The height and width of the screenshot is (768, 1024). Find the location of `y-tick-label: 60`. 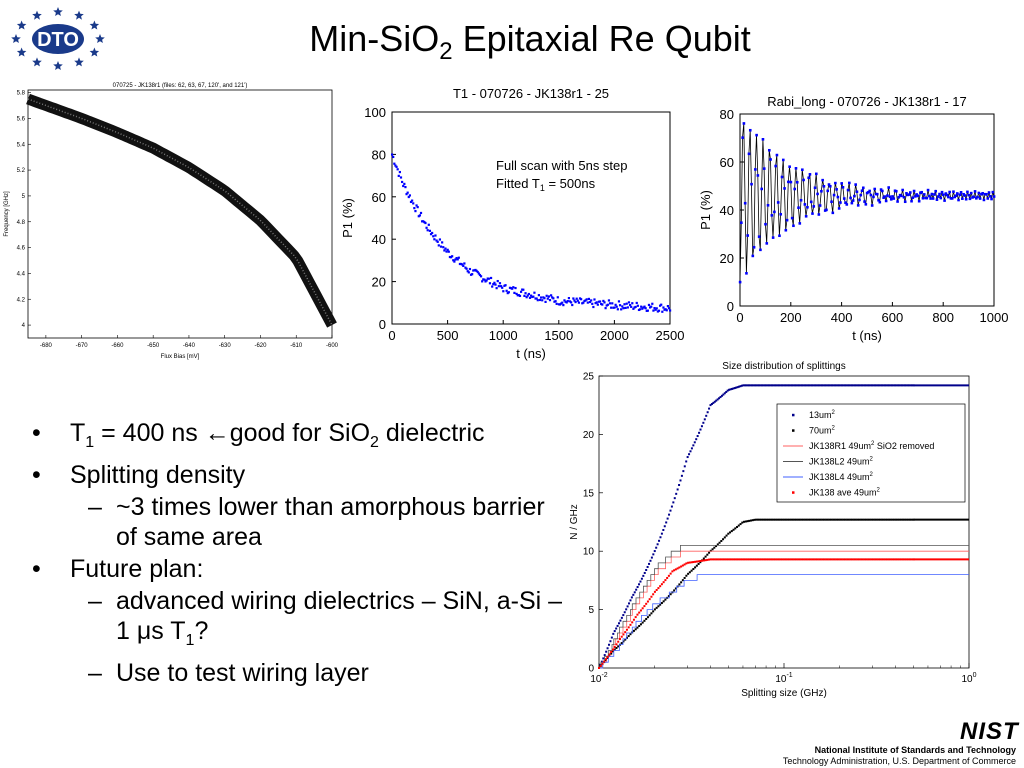

y-tick-label: 60 is located at coordinates (727, 162).